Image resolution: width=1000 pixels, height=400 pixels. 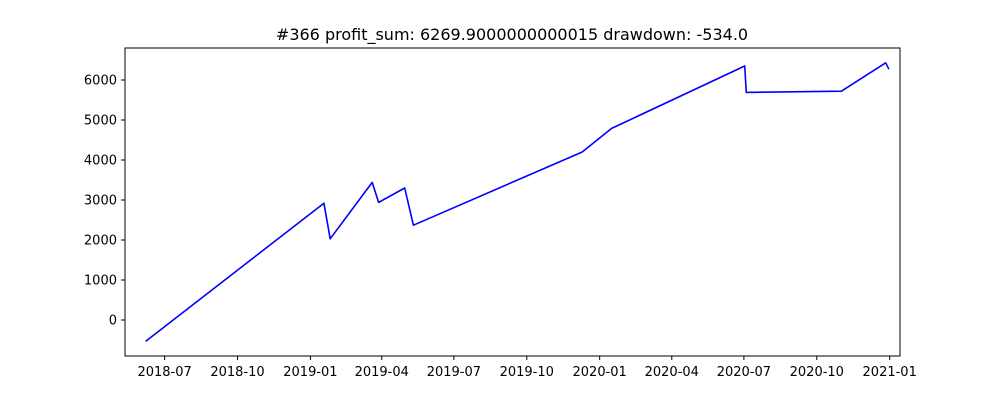 What do you see at coordinates (164, 372) in the screenshot?
I see `x-tick-label: 2018-07` at bounding box center [164, 372].